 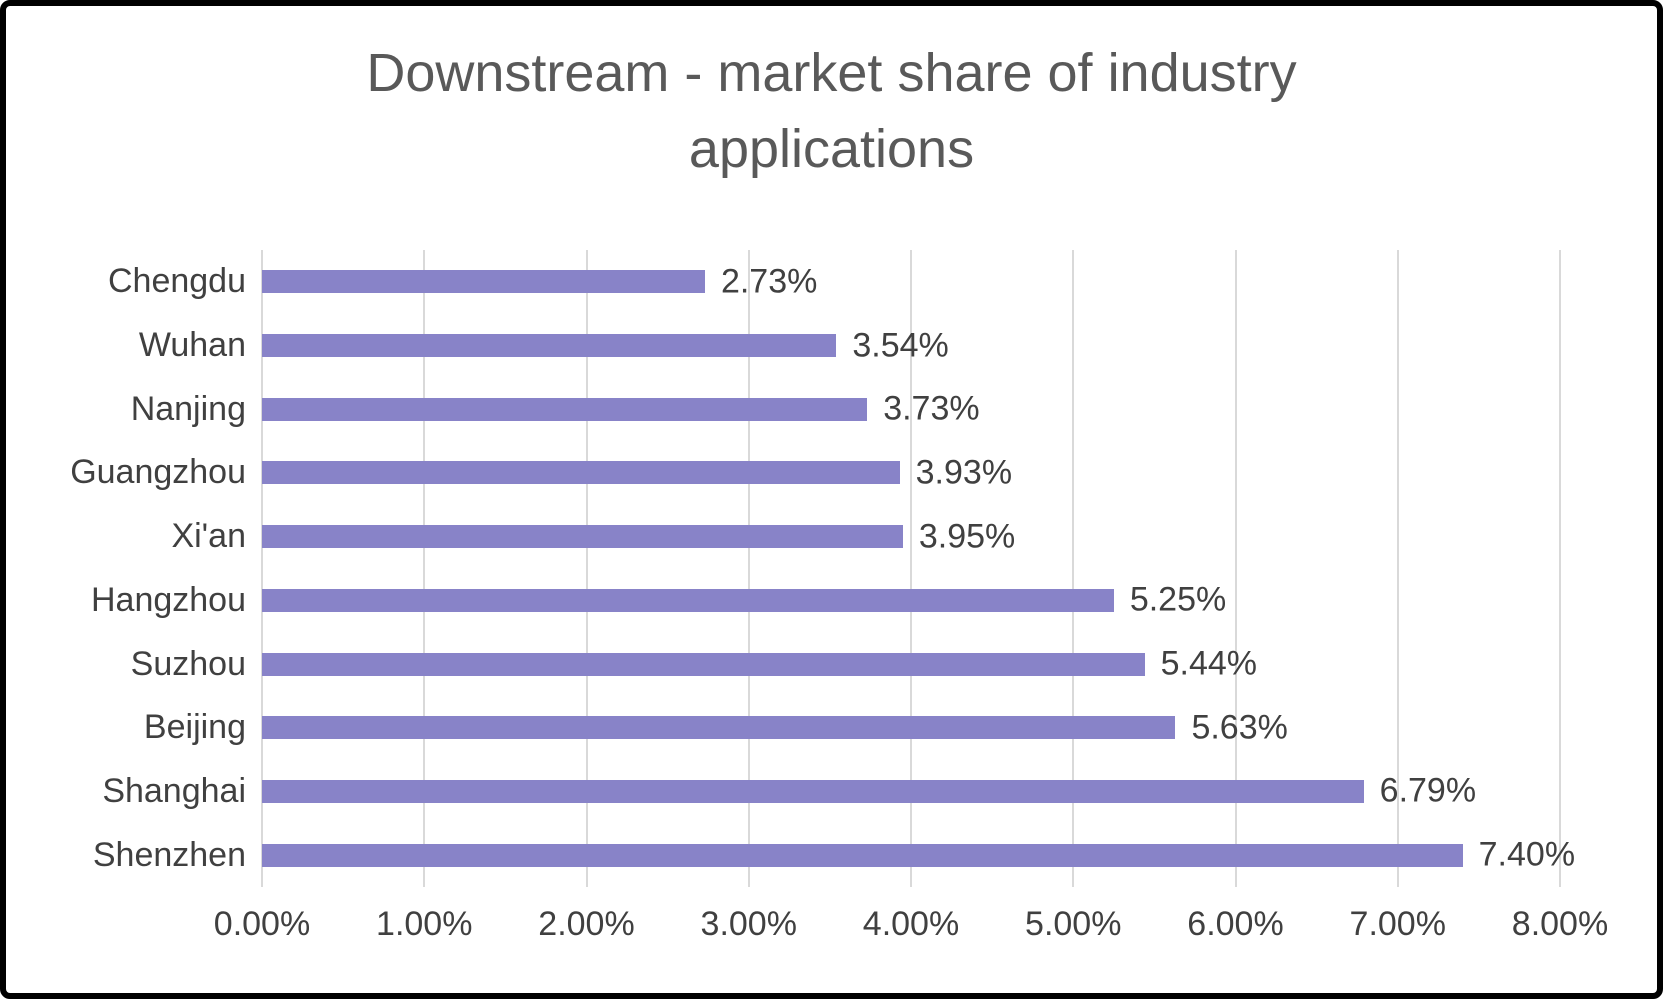 I want to click on bar-value-label: 7.40%, so click(x=1527, y=854).